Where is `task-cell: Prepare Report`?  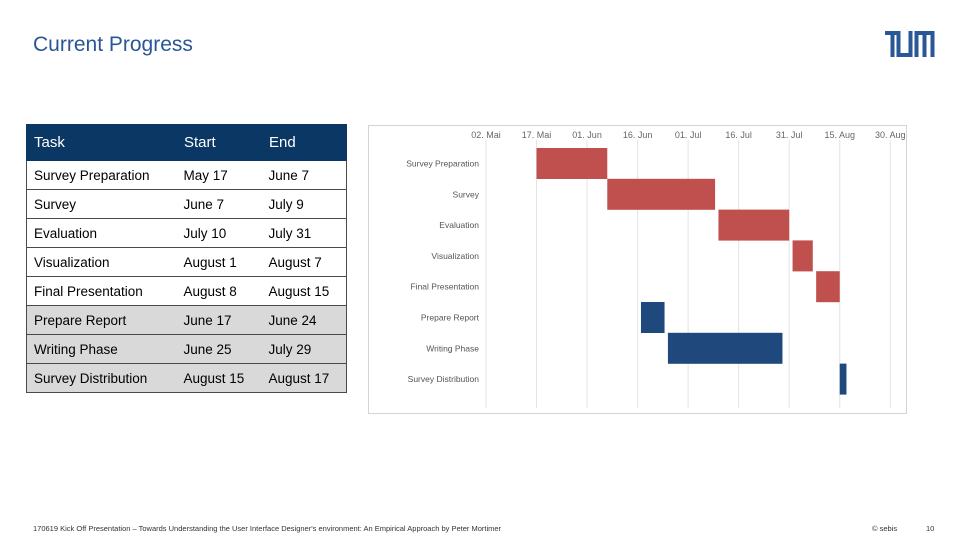 task-cell: Prepare Report is located at coordinates (101, 320).